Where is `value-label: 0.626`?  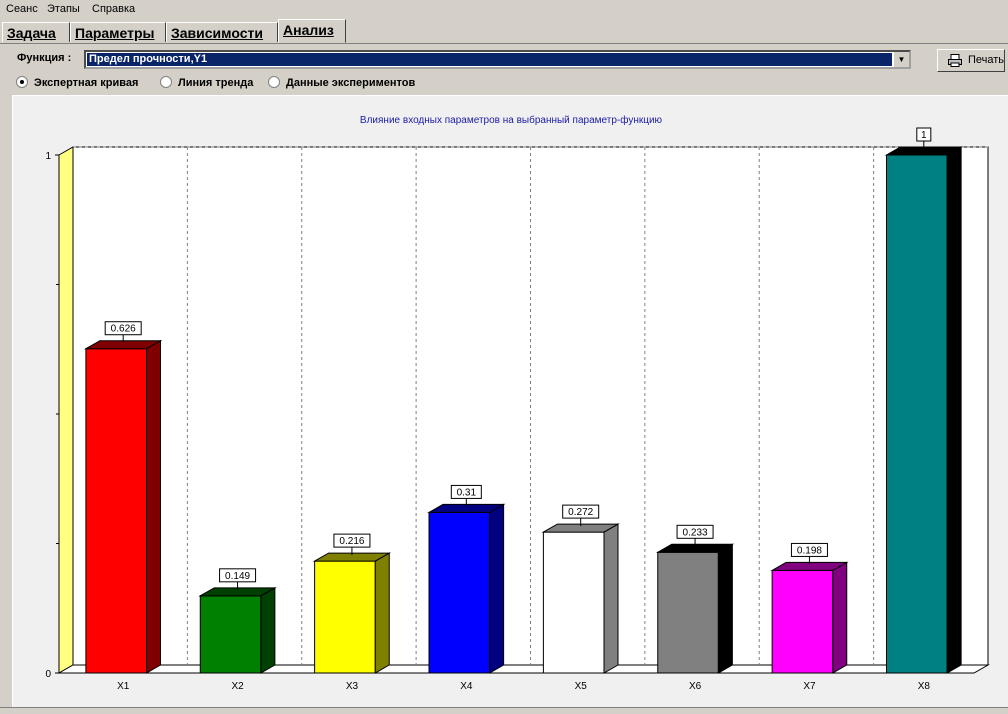
value-label: 0.626 is located at coordinates (123, 329).